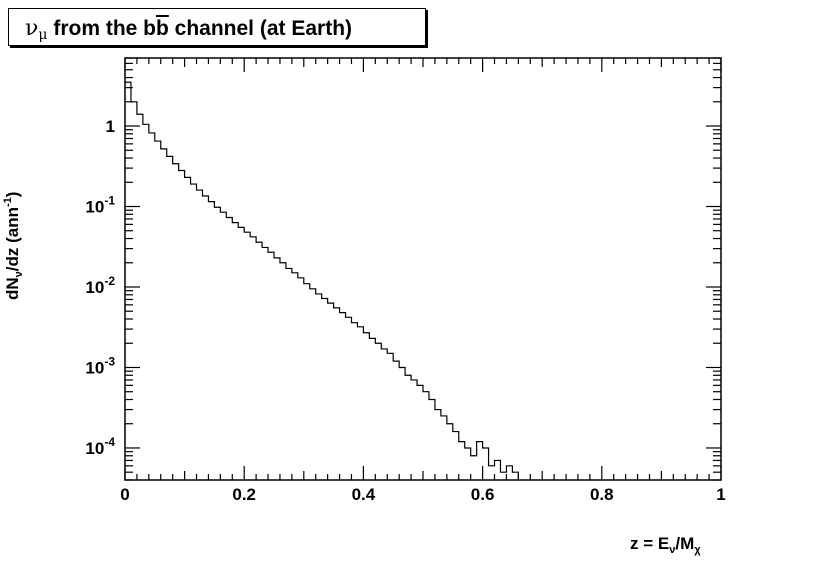 The height and width of the screenshot is (564, 830). What do you see at coordinates (100, 285) in the screenshot?
I see `y-tick-label: 10⁻²` at bounding box center [100, 285].